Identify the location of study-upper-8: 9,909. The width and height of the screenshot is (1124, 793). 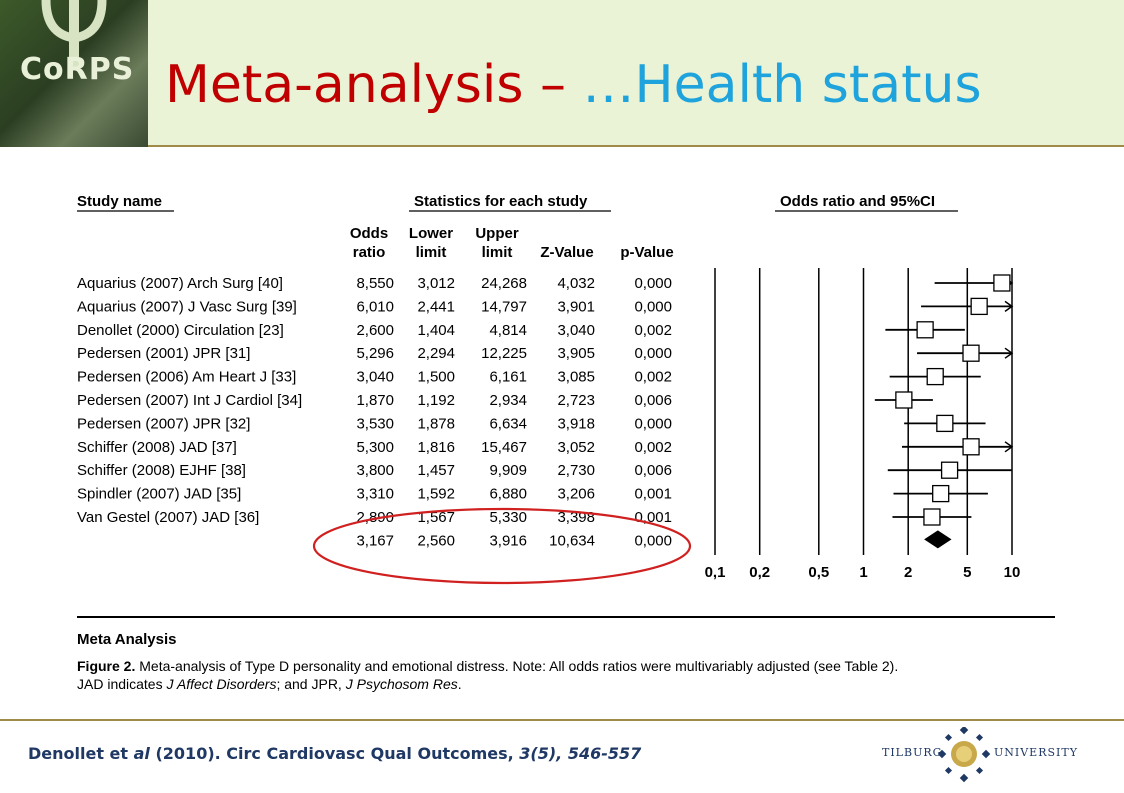
(508, 470).